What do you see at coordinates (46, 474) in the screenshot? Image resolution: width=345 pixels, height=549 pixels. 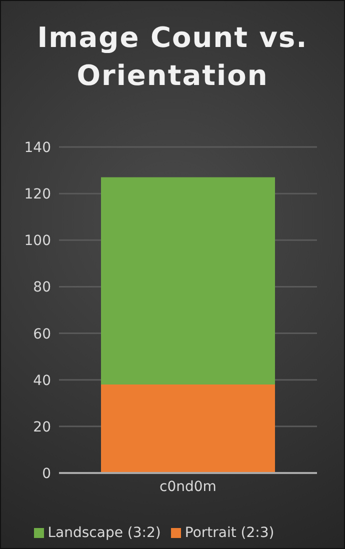 I see `y-tick-label: 0` at bounding box center [46, 474].